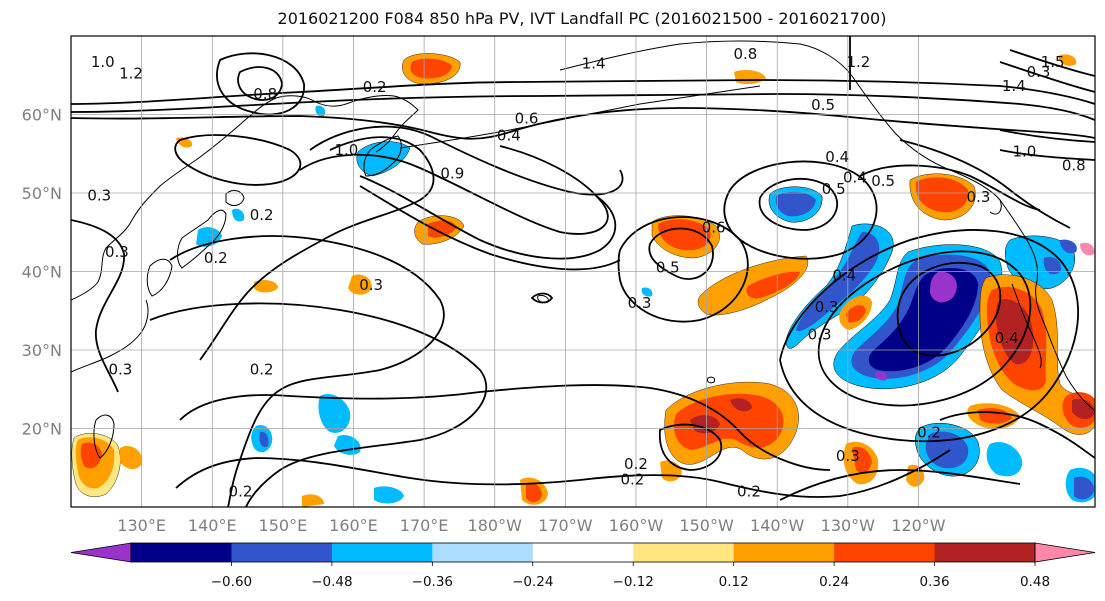  I want to click on lon-tick-label: 150°E, so click(283, 525).